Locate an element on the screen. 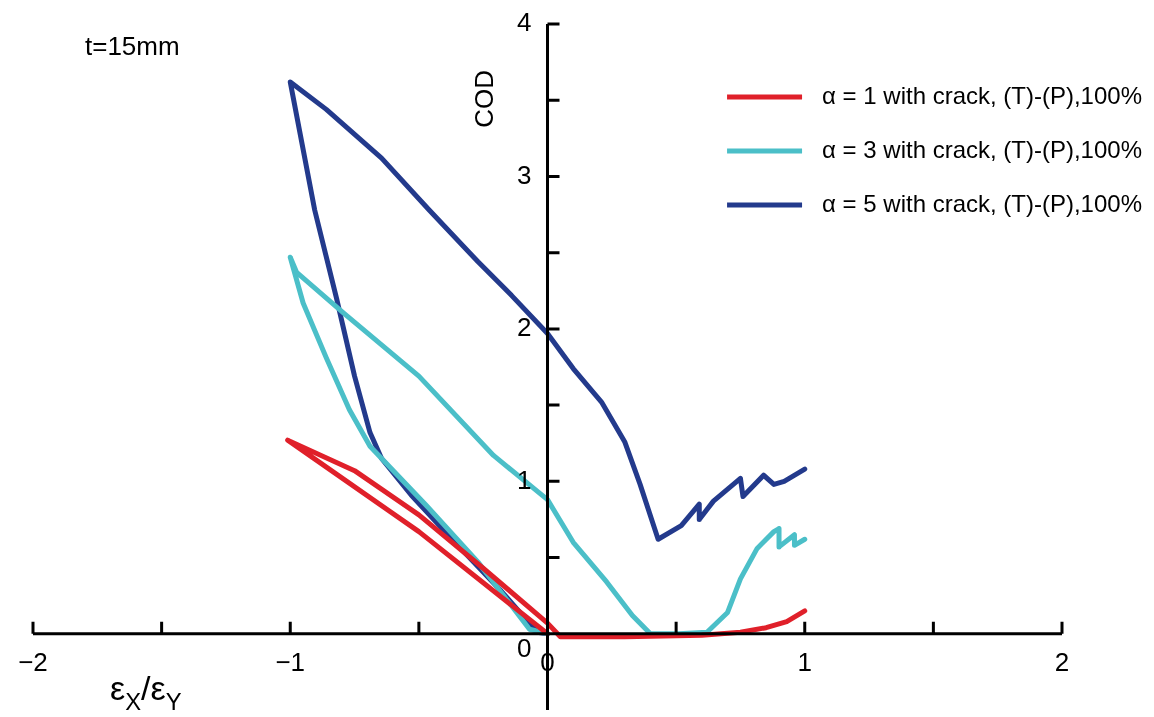 The width and height of the screenshot is (1154, 717). legend-label: α = 3 with crack, (T)-(P),100% is located at coordinates (982, 149).